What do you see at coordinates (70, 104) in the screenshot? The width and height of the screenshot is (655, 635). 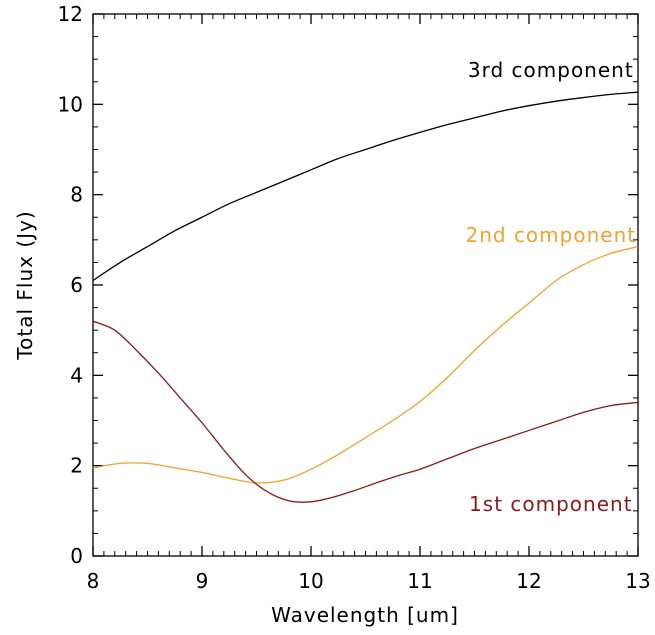 I see `y-tick-label: 10` at bounding box center [70, 104].